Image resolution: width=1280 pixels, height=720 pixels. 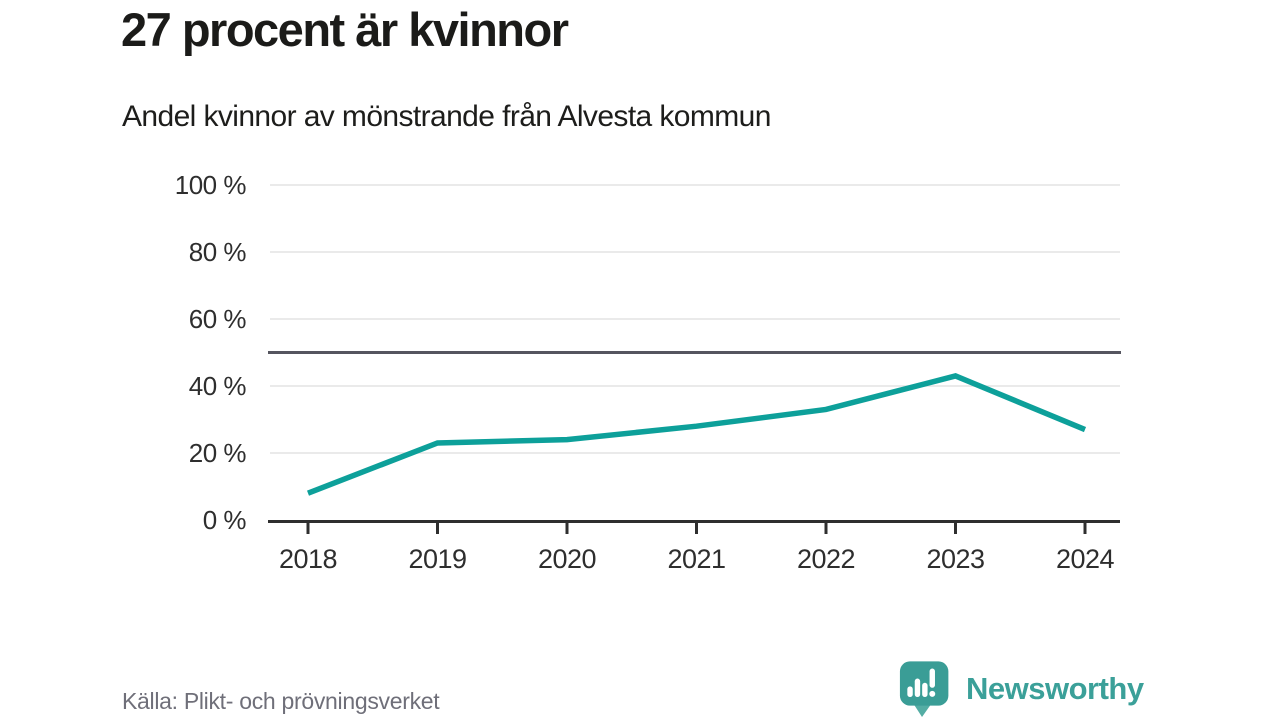 What do you see at coordinates (345, 29) in the screenshot?
I see `page-title: 27 procent är kvinnor` at bounding box center [345, 29].